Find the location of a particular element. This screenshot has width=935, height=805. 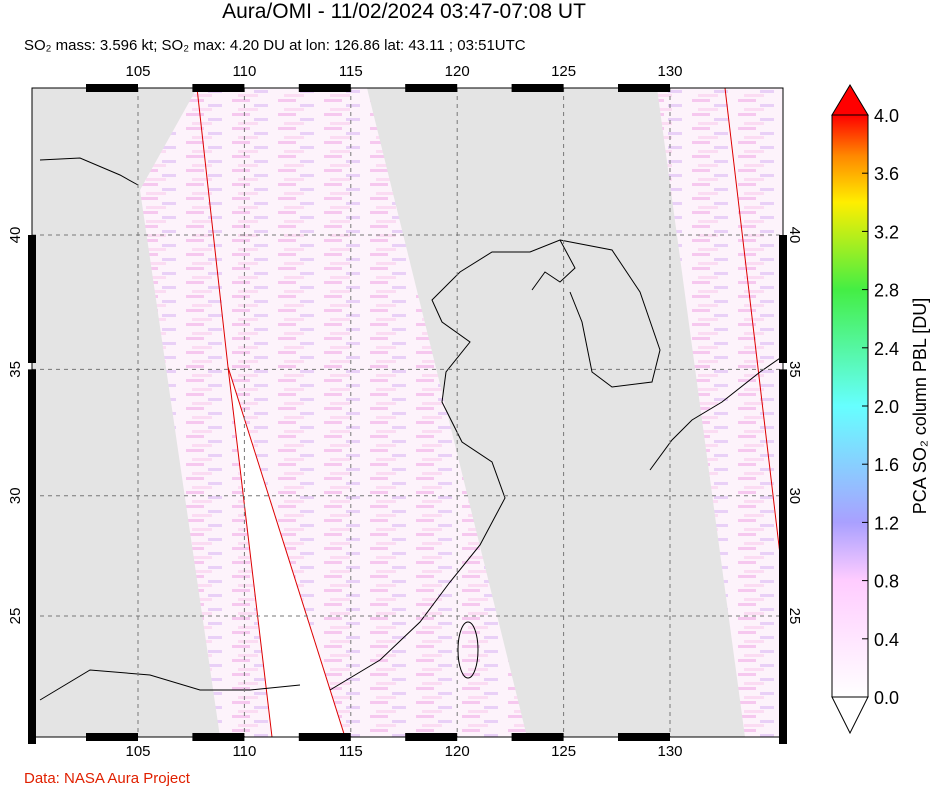

colorbar-label: 0.4 is located at coordinates (886, 640).